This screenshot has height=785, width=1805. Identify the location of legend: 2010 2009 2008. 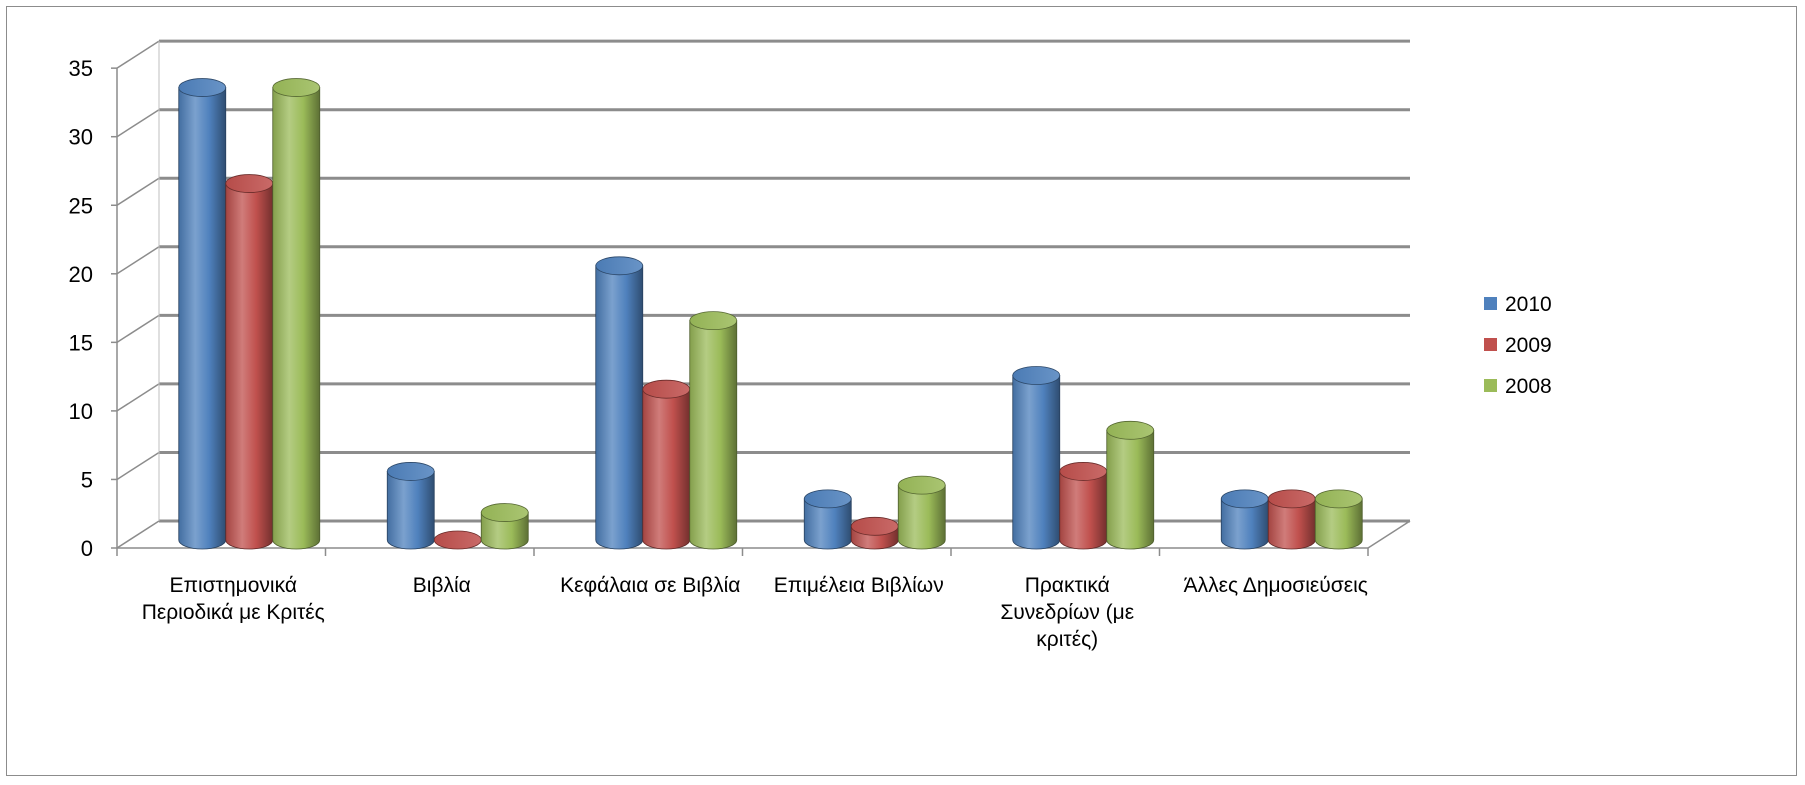
(1518, 345).